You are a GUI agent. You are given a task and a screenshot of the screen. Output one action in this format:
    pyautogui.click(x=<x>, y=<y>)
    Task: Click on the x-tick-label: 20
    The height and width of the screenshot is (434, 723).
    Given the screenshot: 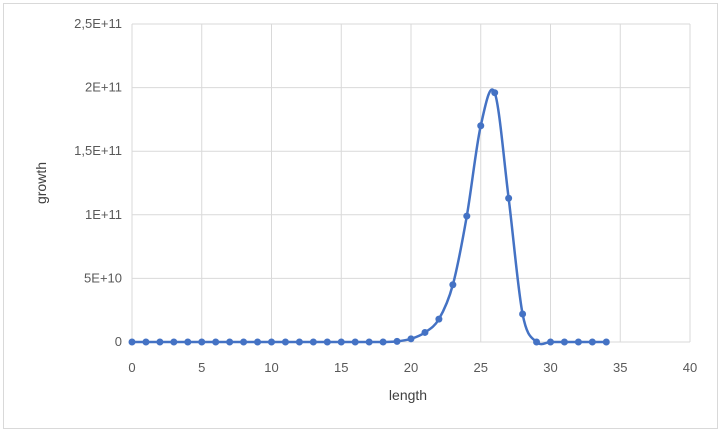 What is the action you would take?
    pyautogui.click(x=411, y=367)
    